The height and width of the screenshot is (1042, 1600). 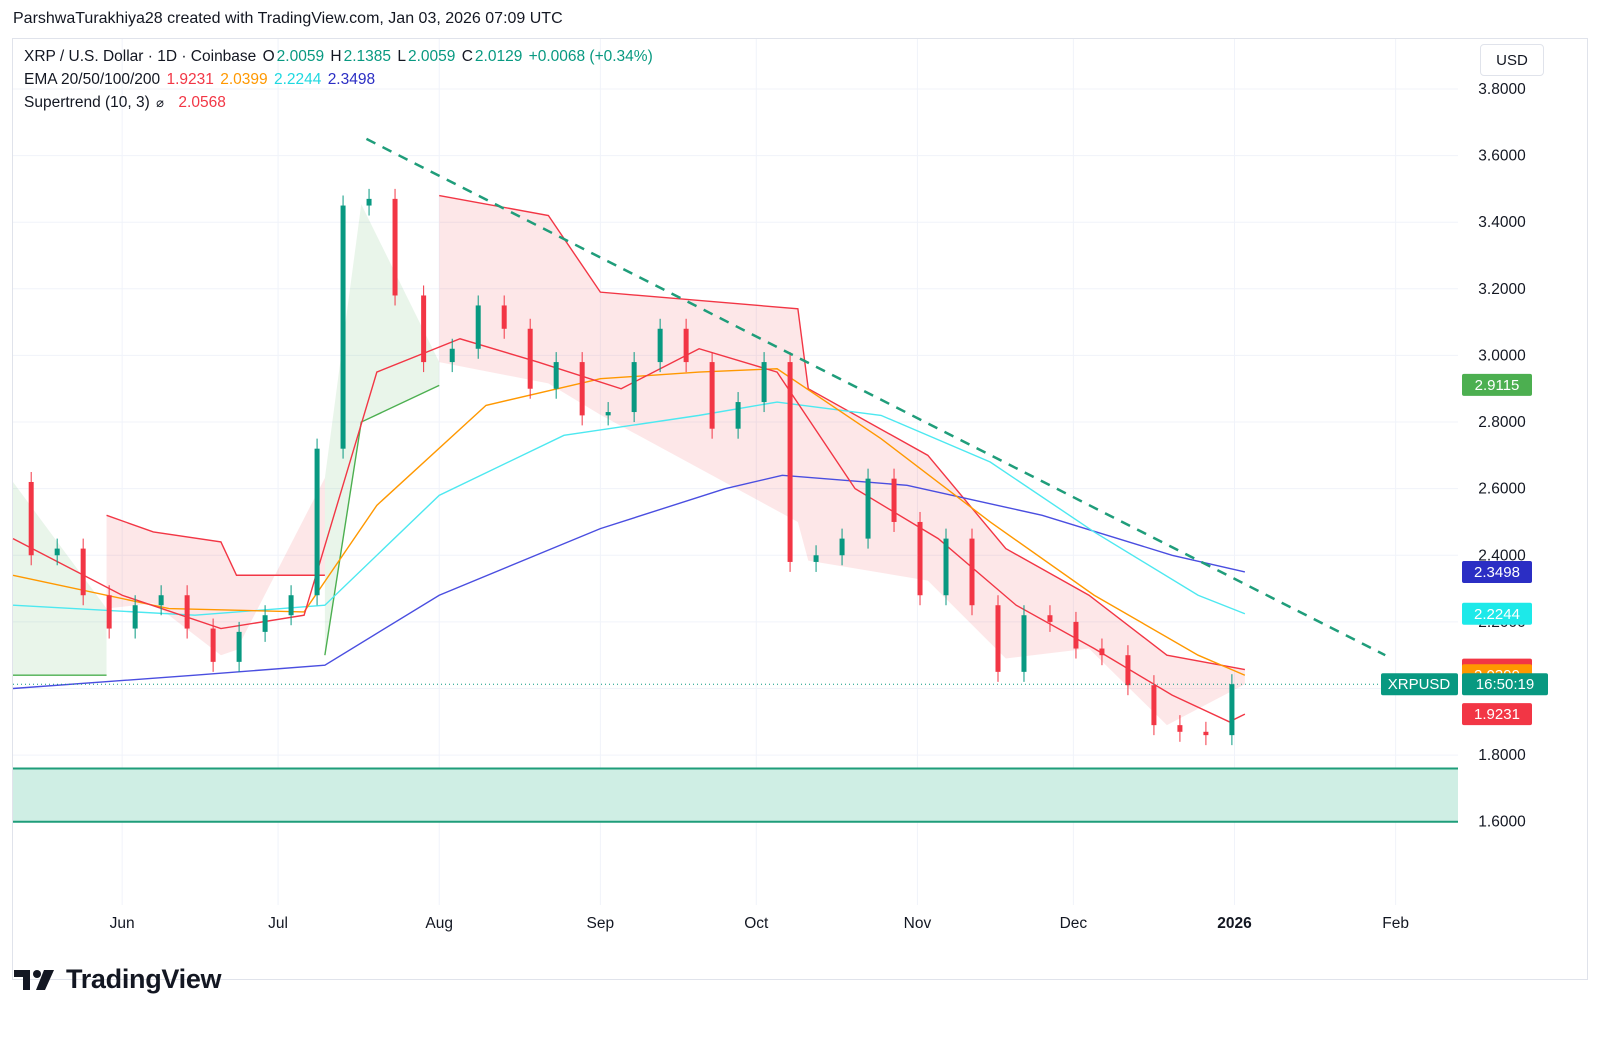 What do you see at coordinates (1395, 923) in the screenshot?
I see `x-tick-label: Feb` at bounding box center [1395, 923].